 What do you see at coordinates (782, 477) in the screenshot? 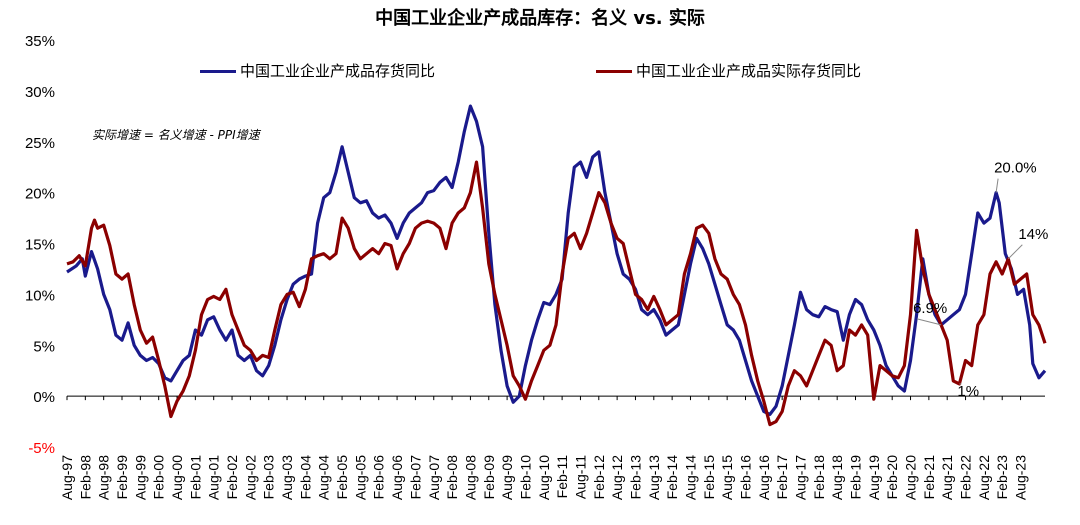
I see `x-tick-label: Feb-17` at bounding box center [782, 477].